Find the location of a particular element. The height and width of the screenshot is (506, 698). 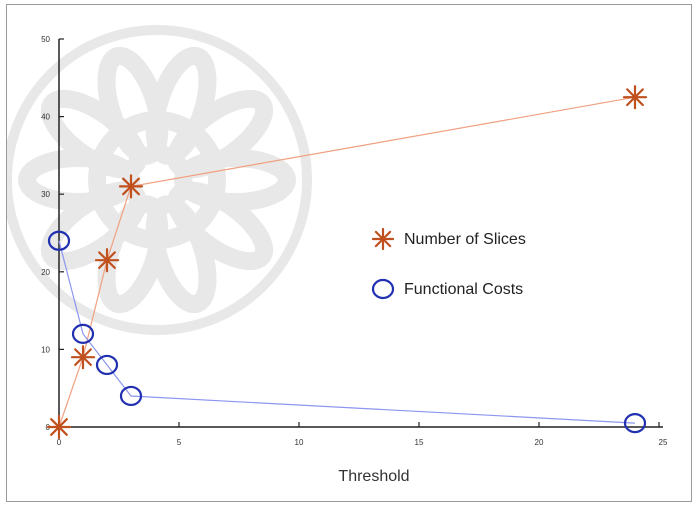

y-tick-label: 10 is located at coordinates (45, 349).